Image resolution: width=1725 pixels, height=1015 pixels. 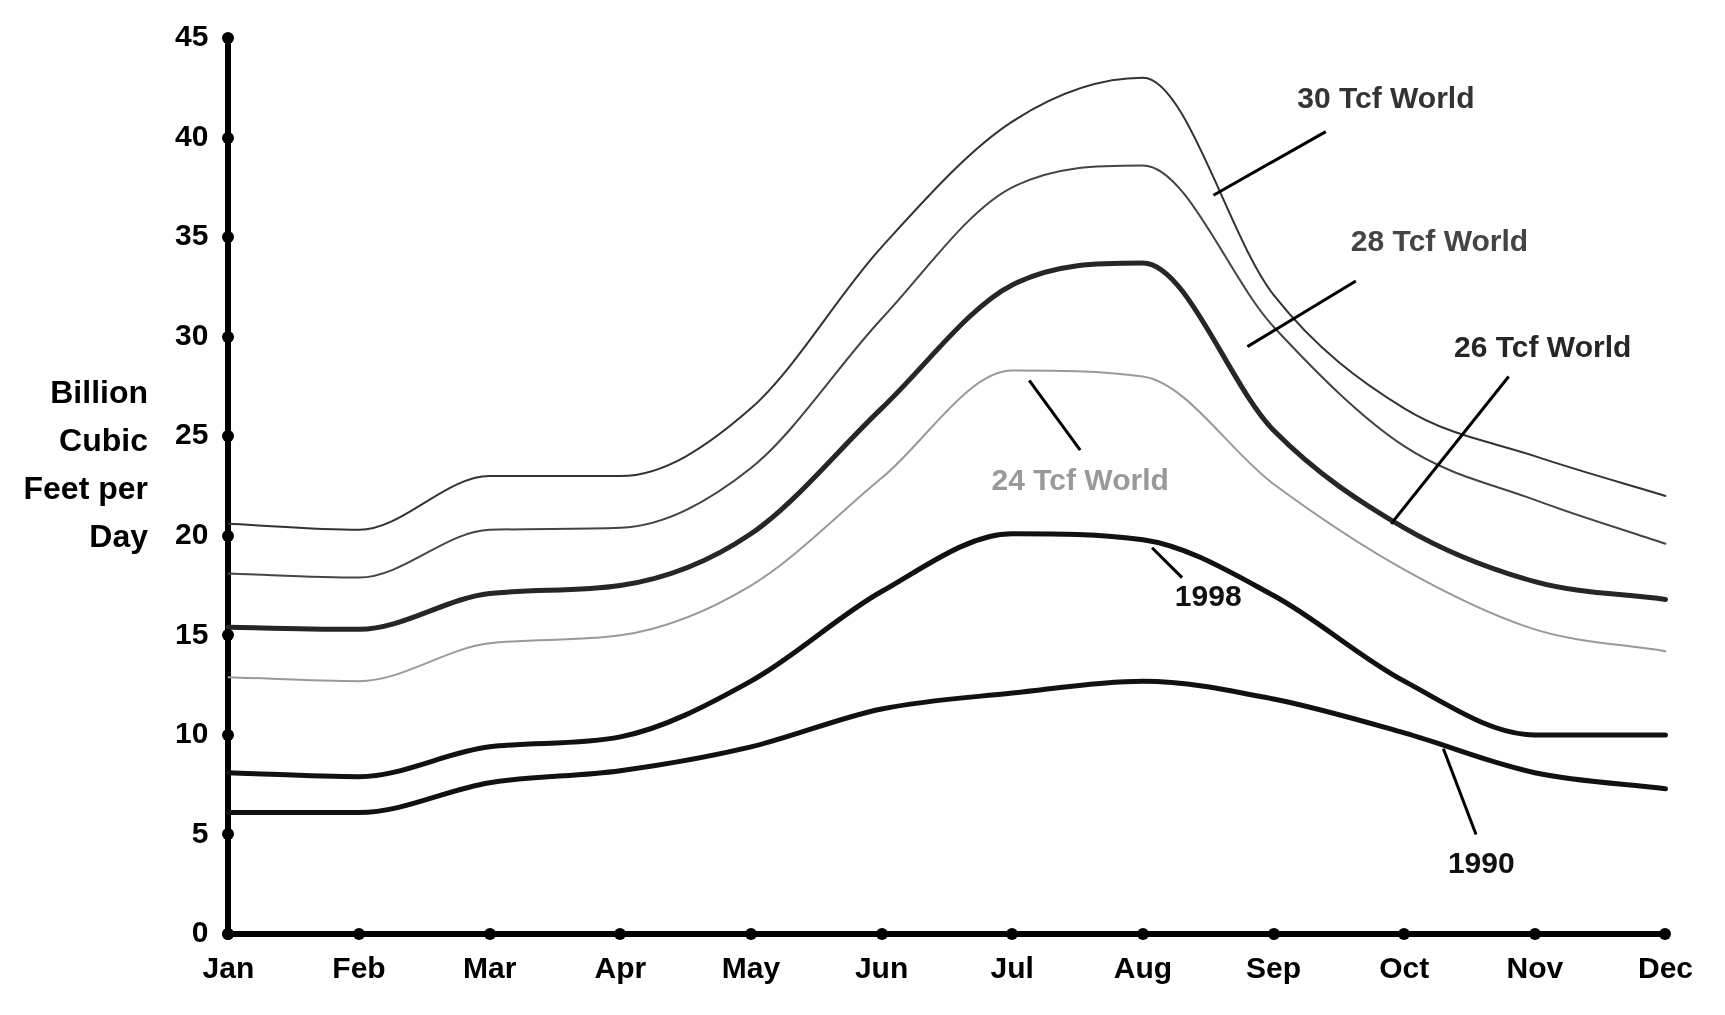 I want to click on x-tick-label: Jun, so click(x=881, y=968).